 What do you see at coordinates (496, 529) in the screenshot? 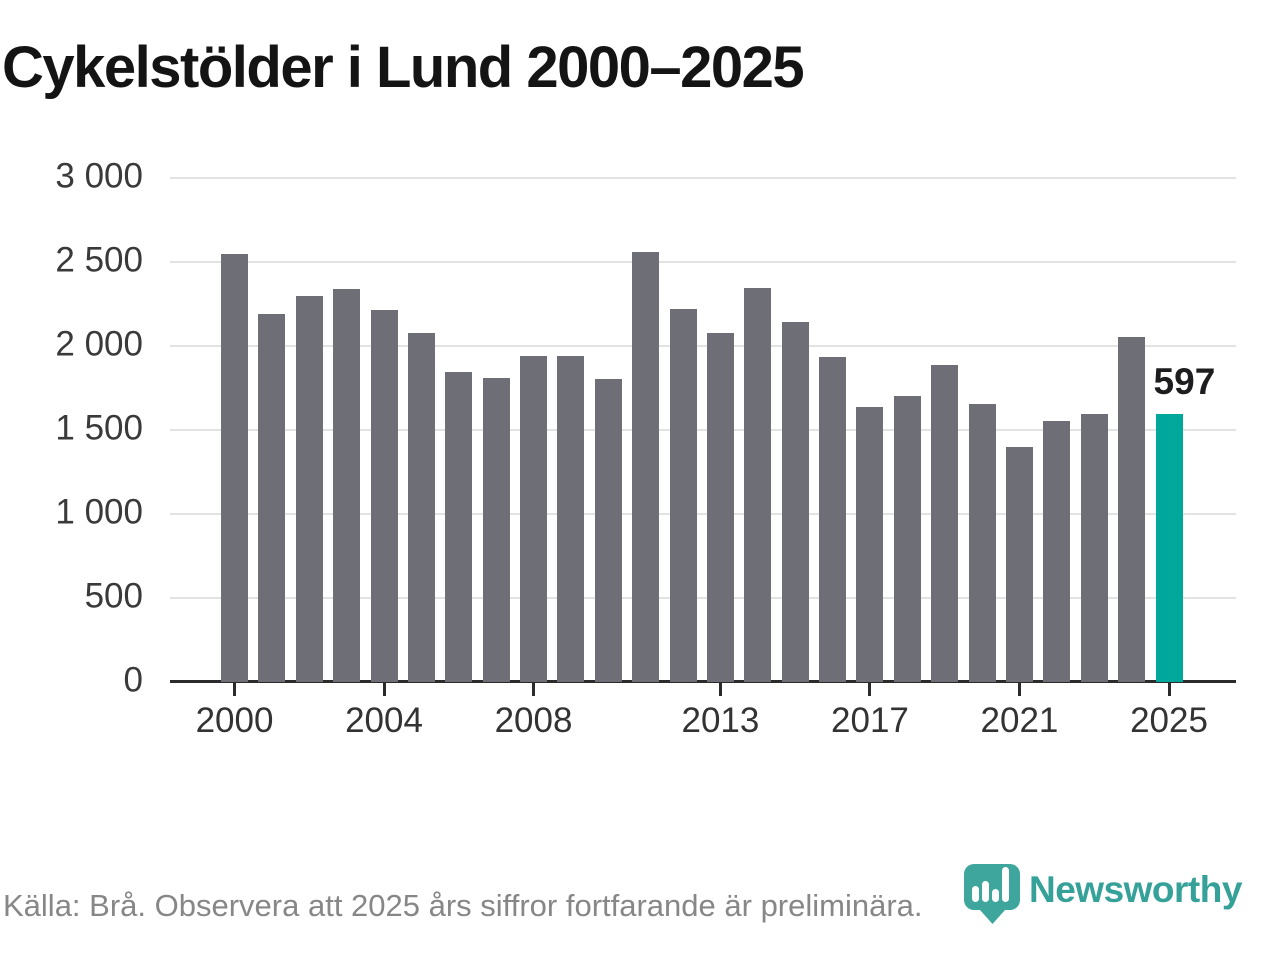
I see `bar-2007` at bounding box center [496, 529].